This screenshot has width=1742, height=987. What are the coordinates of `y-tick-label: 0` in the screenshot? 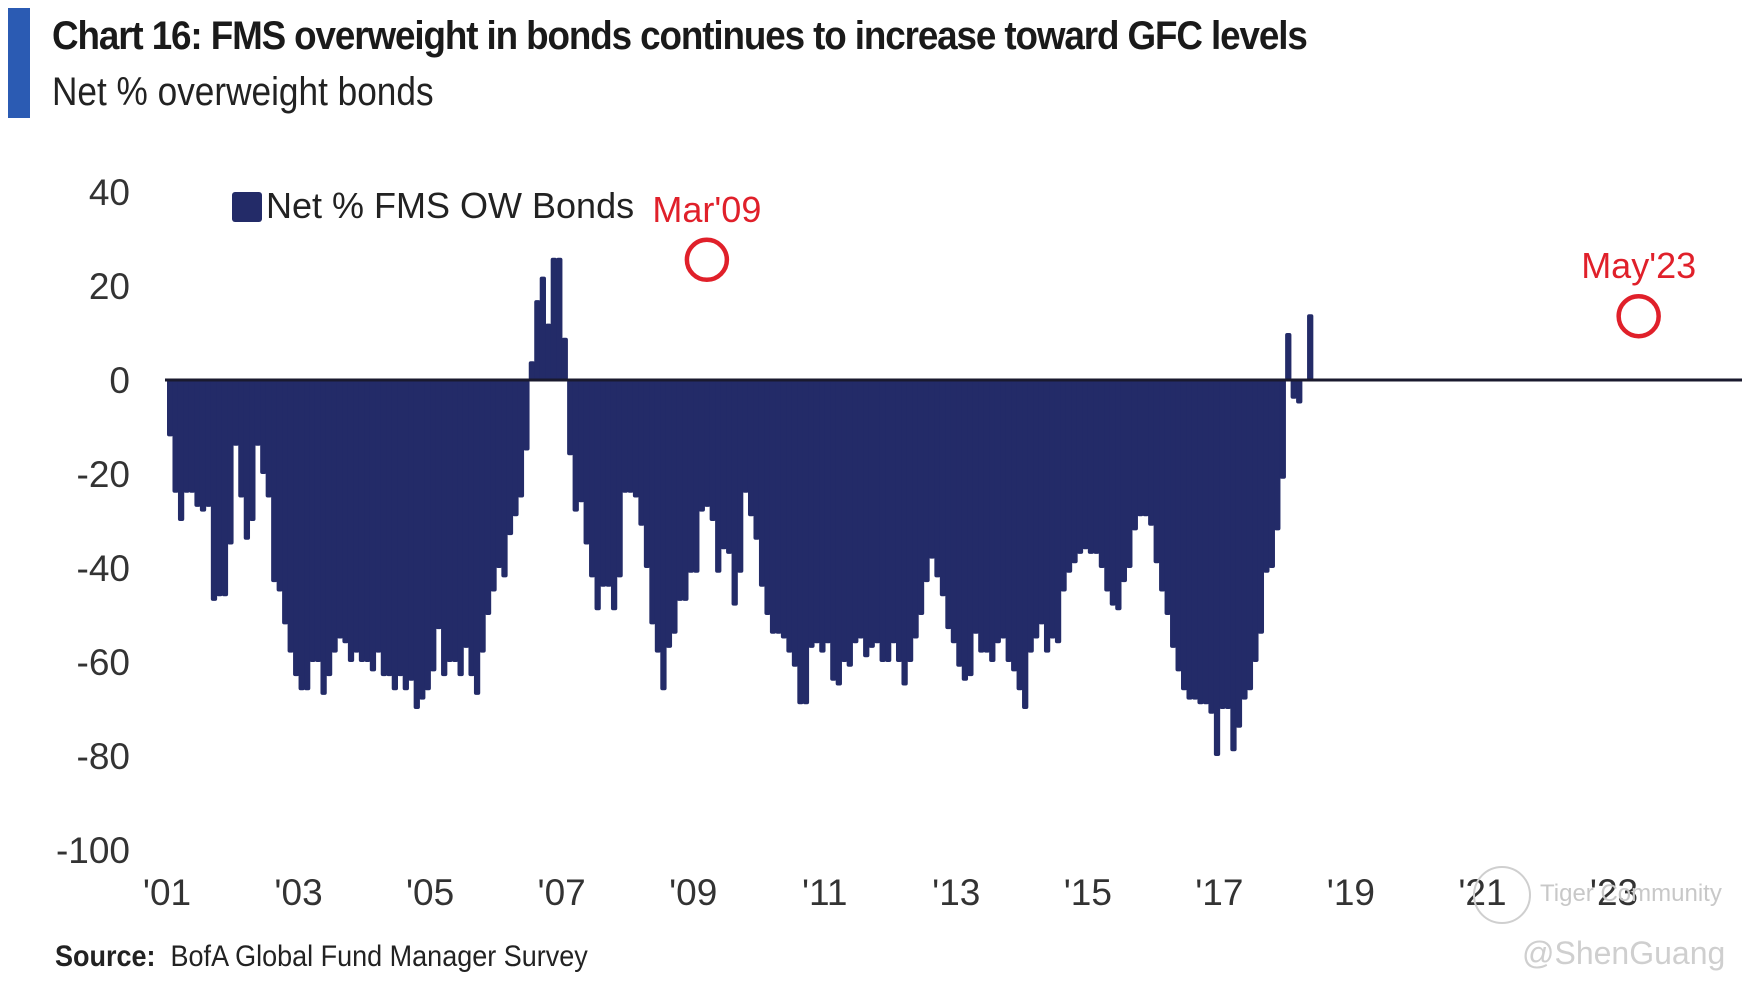 It's located at (119, 380).